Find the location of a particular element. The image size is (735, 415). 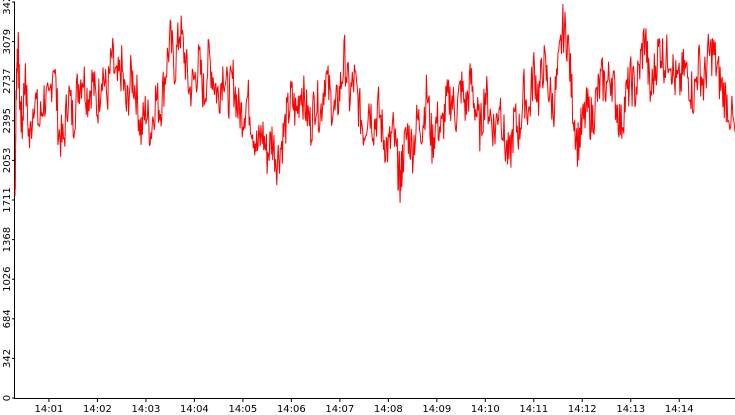

x-tick-label: 14:05 is located at coordinates (242, 409).